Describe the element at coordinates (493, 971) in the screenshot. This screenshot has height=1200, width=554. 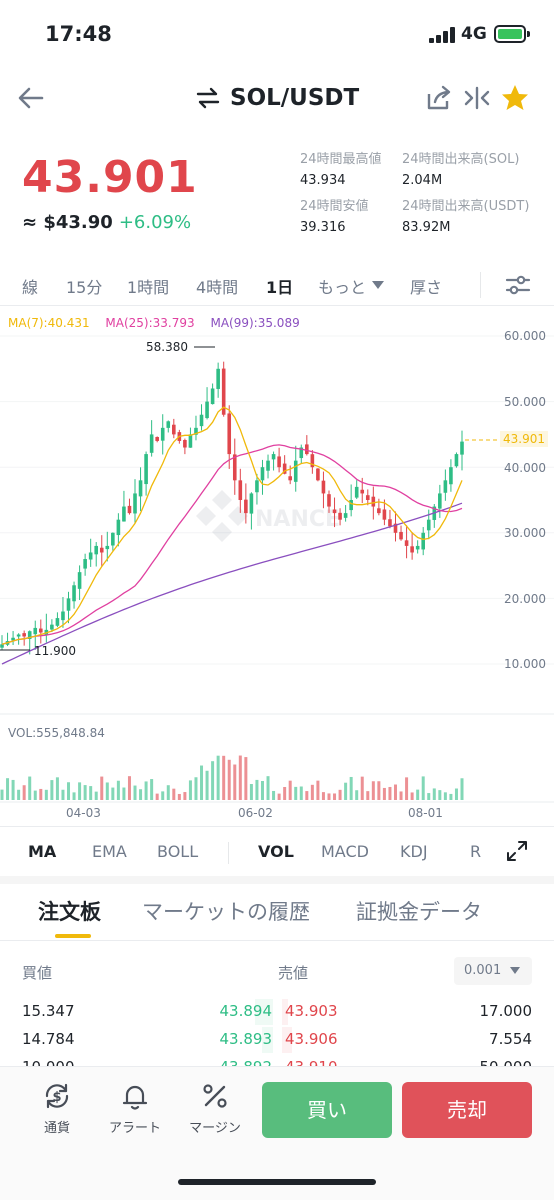
I see `depth-selector: 0.001` at that location.